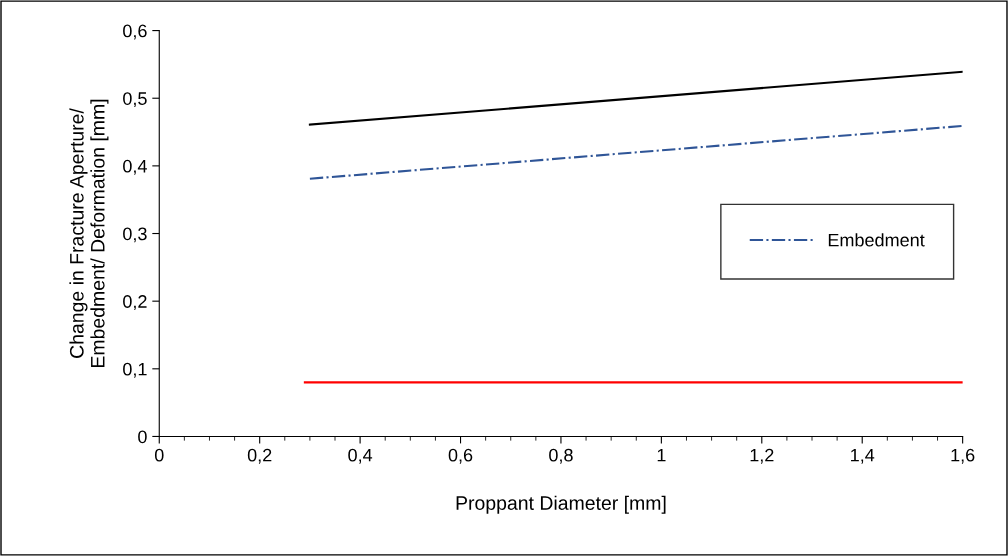  What do you see at coordinates (135, 303) in the screenshot?
I see `y-tick-label: 0,2` at bounding box center [135, 303].